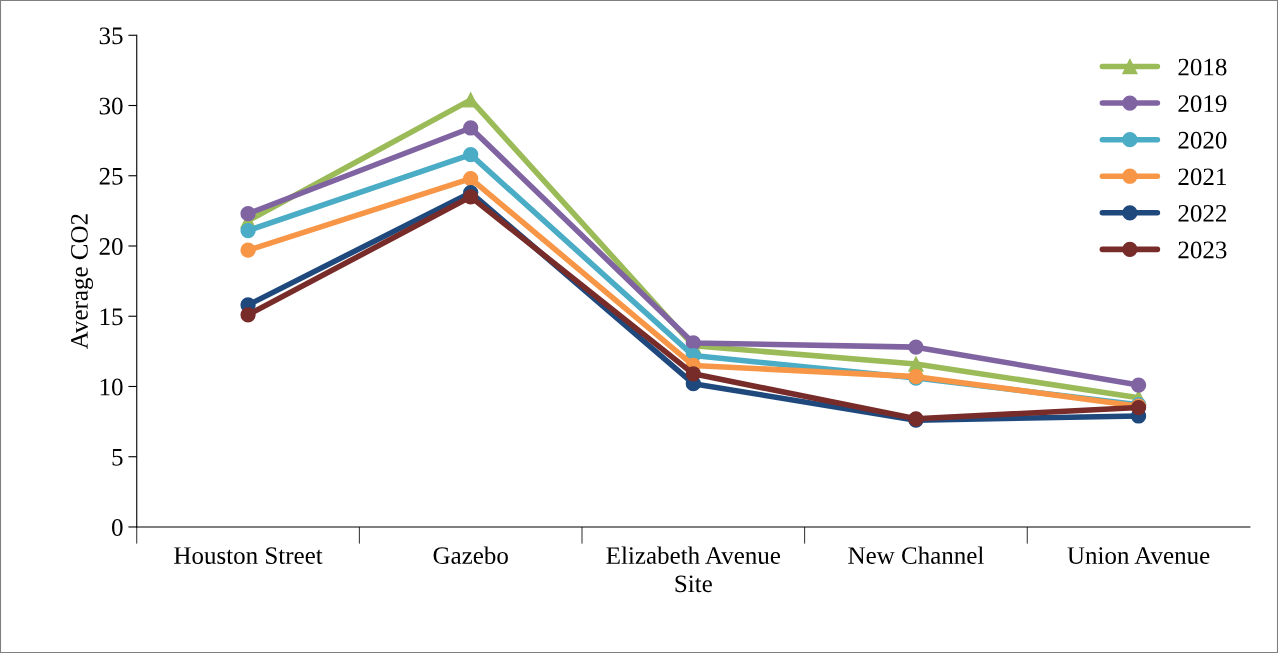  Describe the element at coordinates (1202, 213) in the screenshot. I see `legend-label: 2022` at that location.